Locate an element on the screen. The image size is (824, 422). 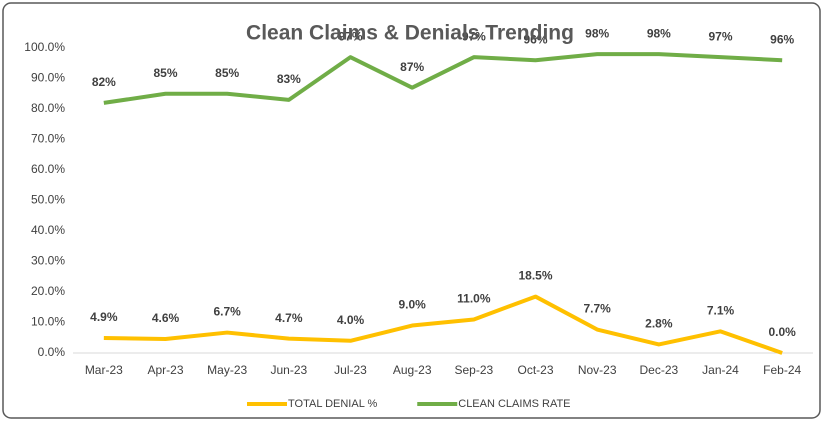
legend-label: CLEAN CLAIMS RATE is located at coordinates (514, 404).